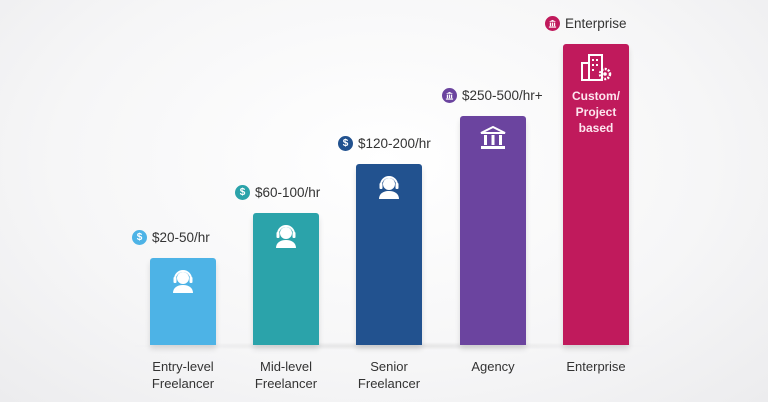  I want to click on price-text: $60-100/hr, so click(288, 192).